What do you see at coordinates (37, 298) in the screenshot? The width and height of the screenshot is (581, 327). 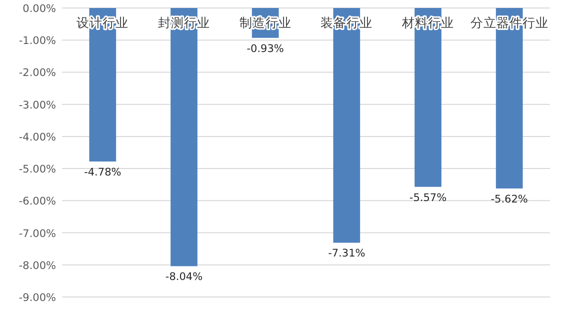 I see `y-tick-label: -9.00%` at bounding box center [37, 298].